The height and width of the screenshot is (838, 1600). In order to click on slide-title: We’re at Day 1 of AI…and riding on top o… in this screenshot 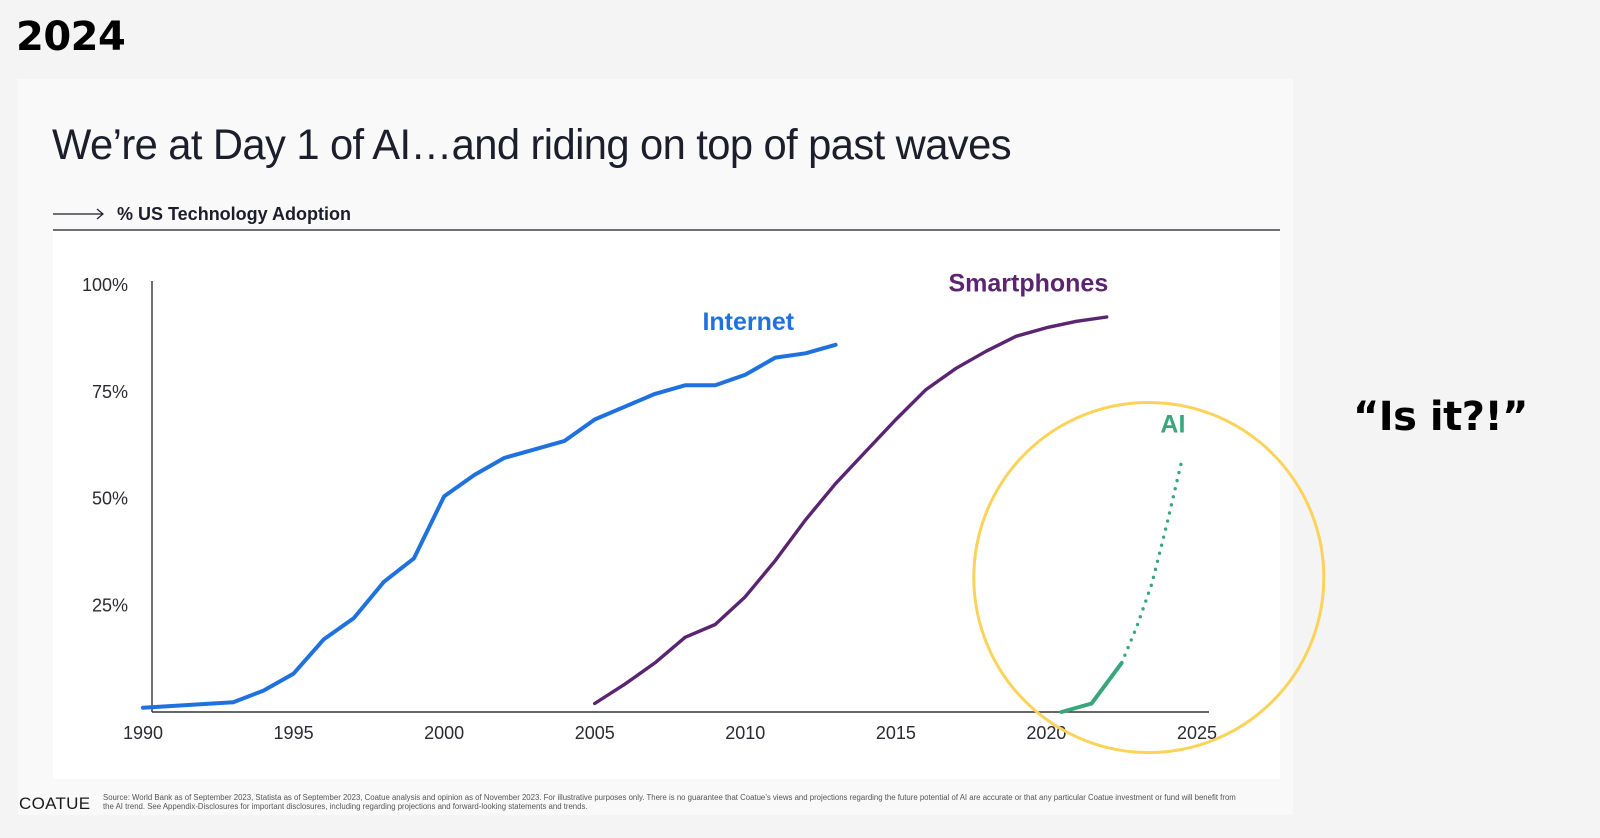, I will do `click(532, 145)`.